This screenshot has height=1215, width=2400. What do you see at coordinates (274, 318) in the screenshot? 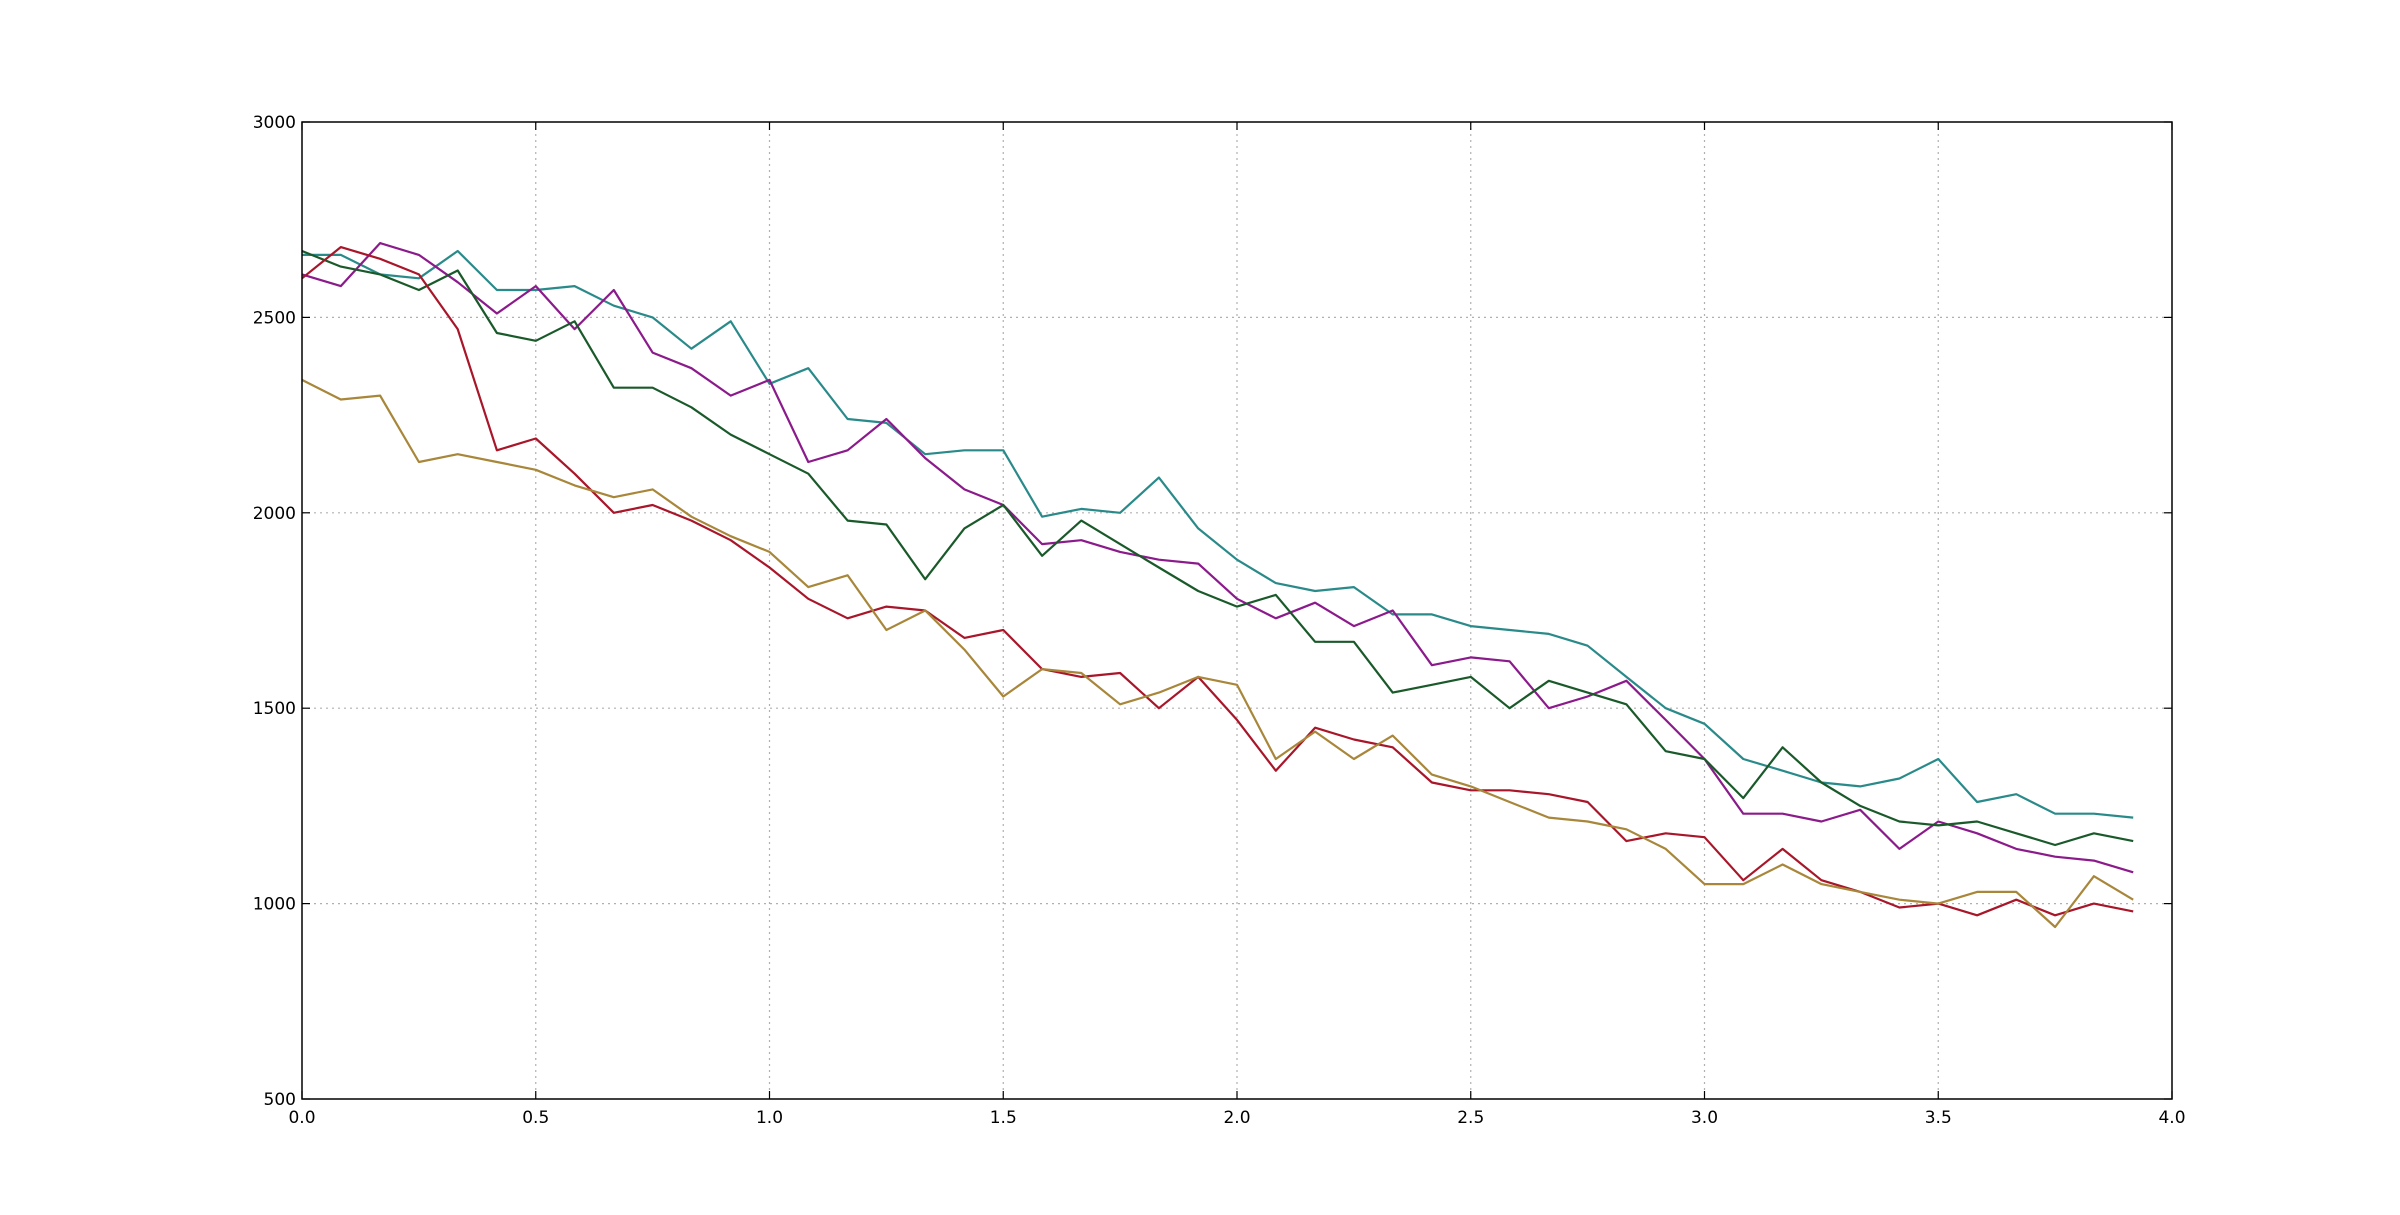
I see `y-tick-label: 2500` at bounding box center [274, 318].